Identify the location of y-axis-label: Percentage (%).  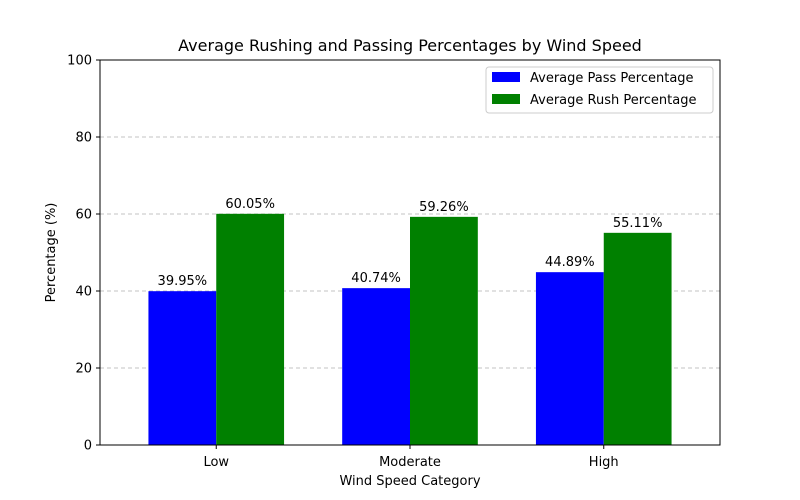
(51, 253).